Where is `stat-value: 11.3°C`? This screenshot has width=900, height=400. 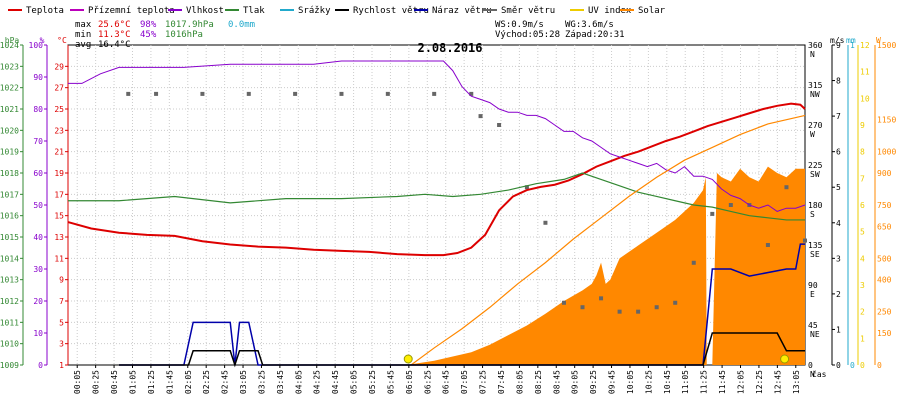 stat-value: 11.3°C is located at coordinates (114, 35).